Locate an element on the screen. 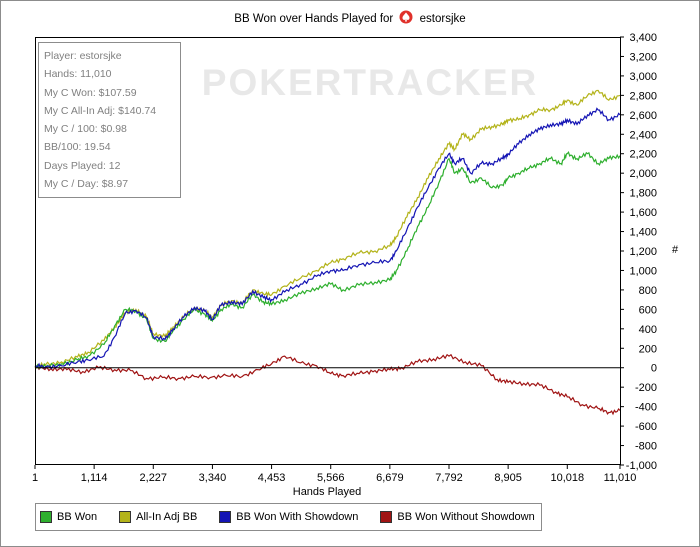  y-tick-label: 1,800 is located at coordinates (643, 194).